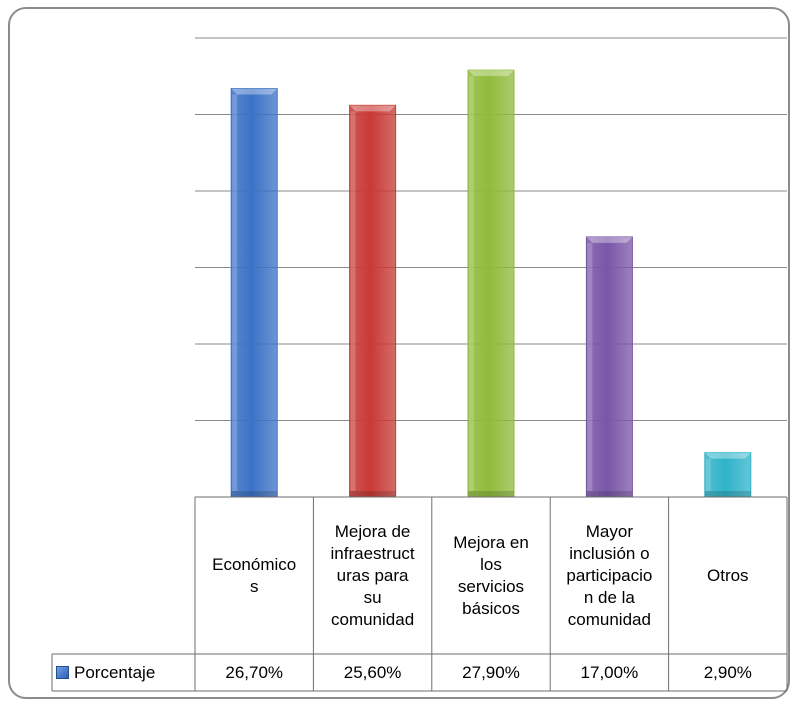 The image size is (800, 708). Describe the element at coordinates (609, 672) in the screenshot. I see `value-label: 17,00%` at that location.